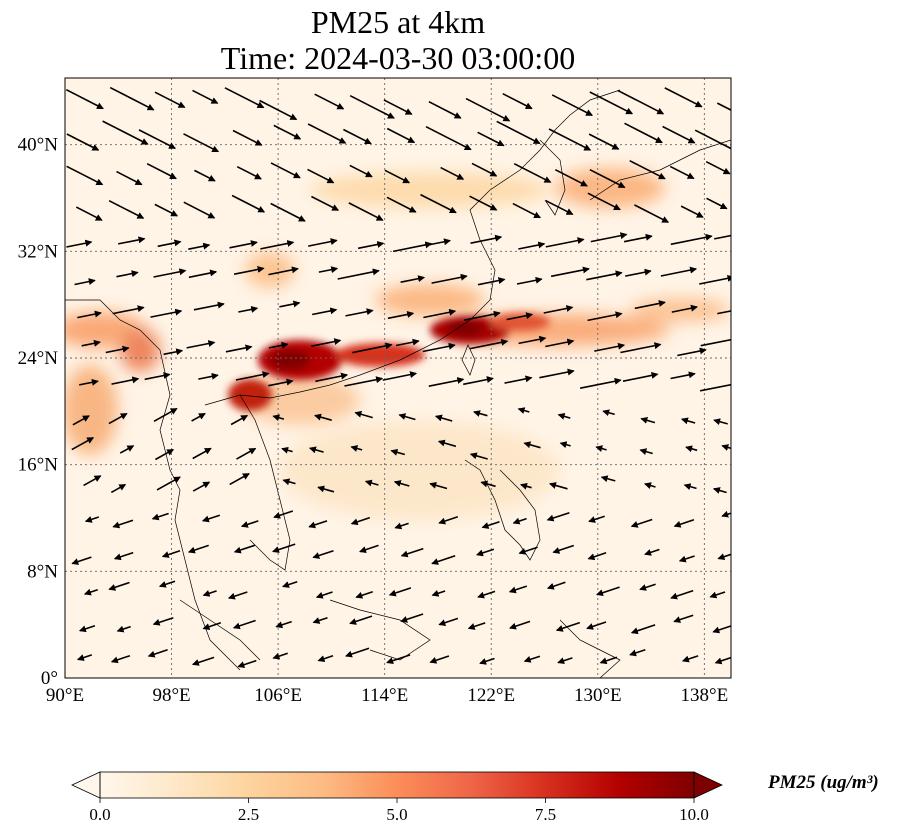 This screenshot has height=836, width=905. I want to click on colorbar-tick-label: 7.5, so click(545, 814).